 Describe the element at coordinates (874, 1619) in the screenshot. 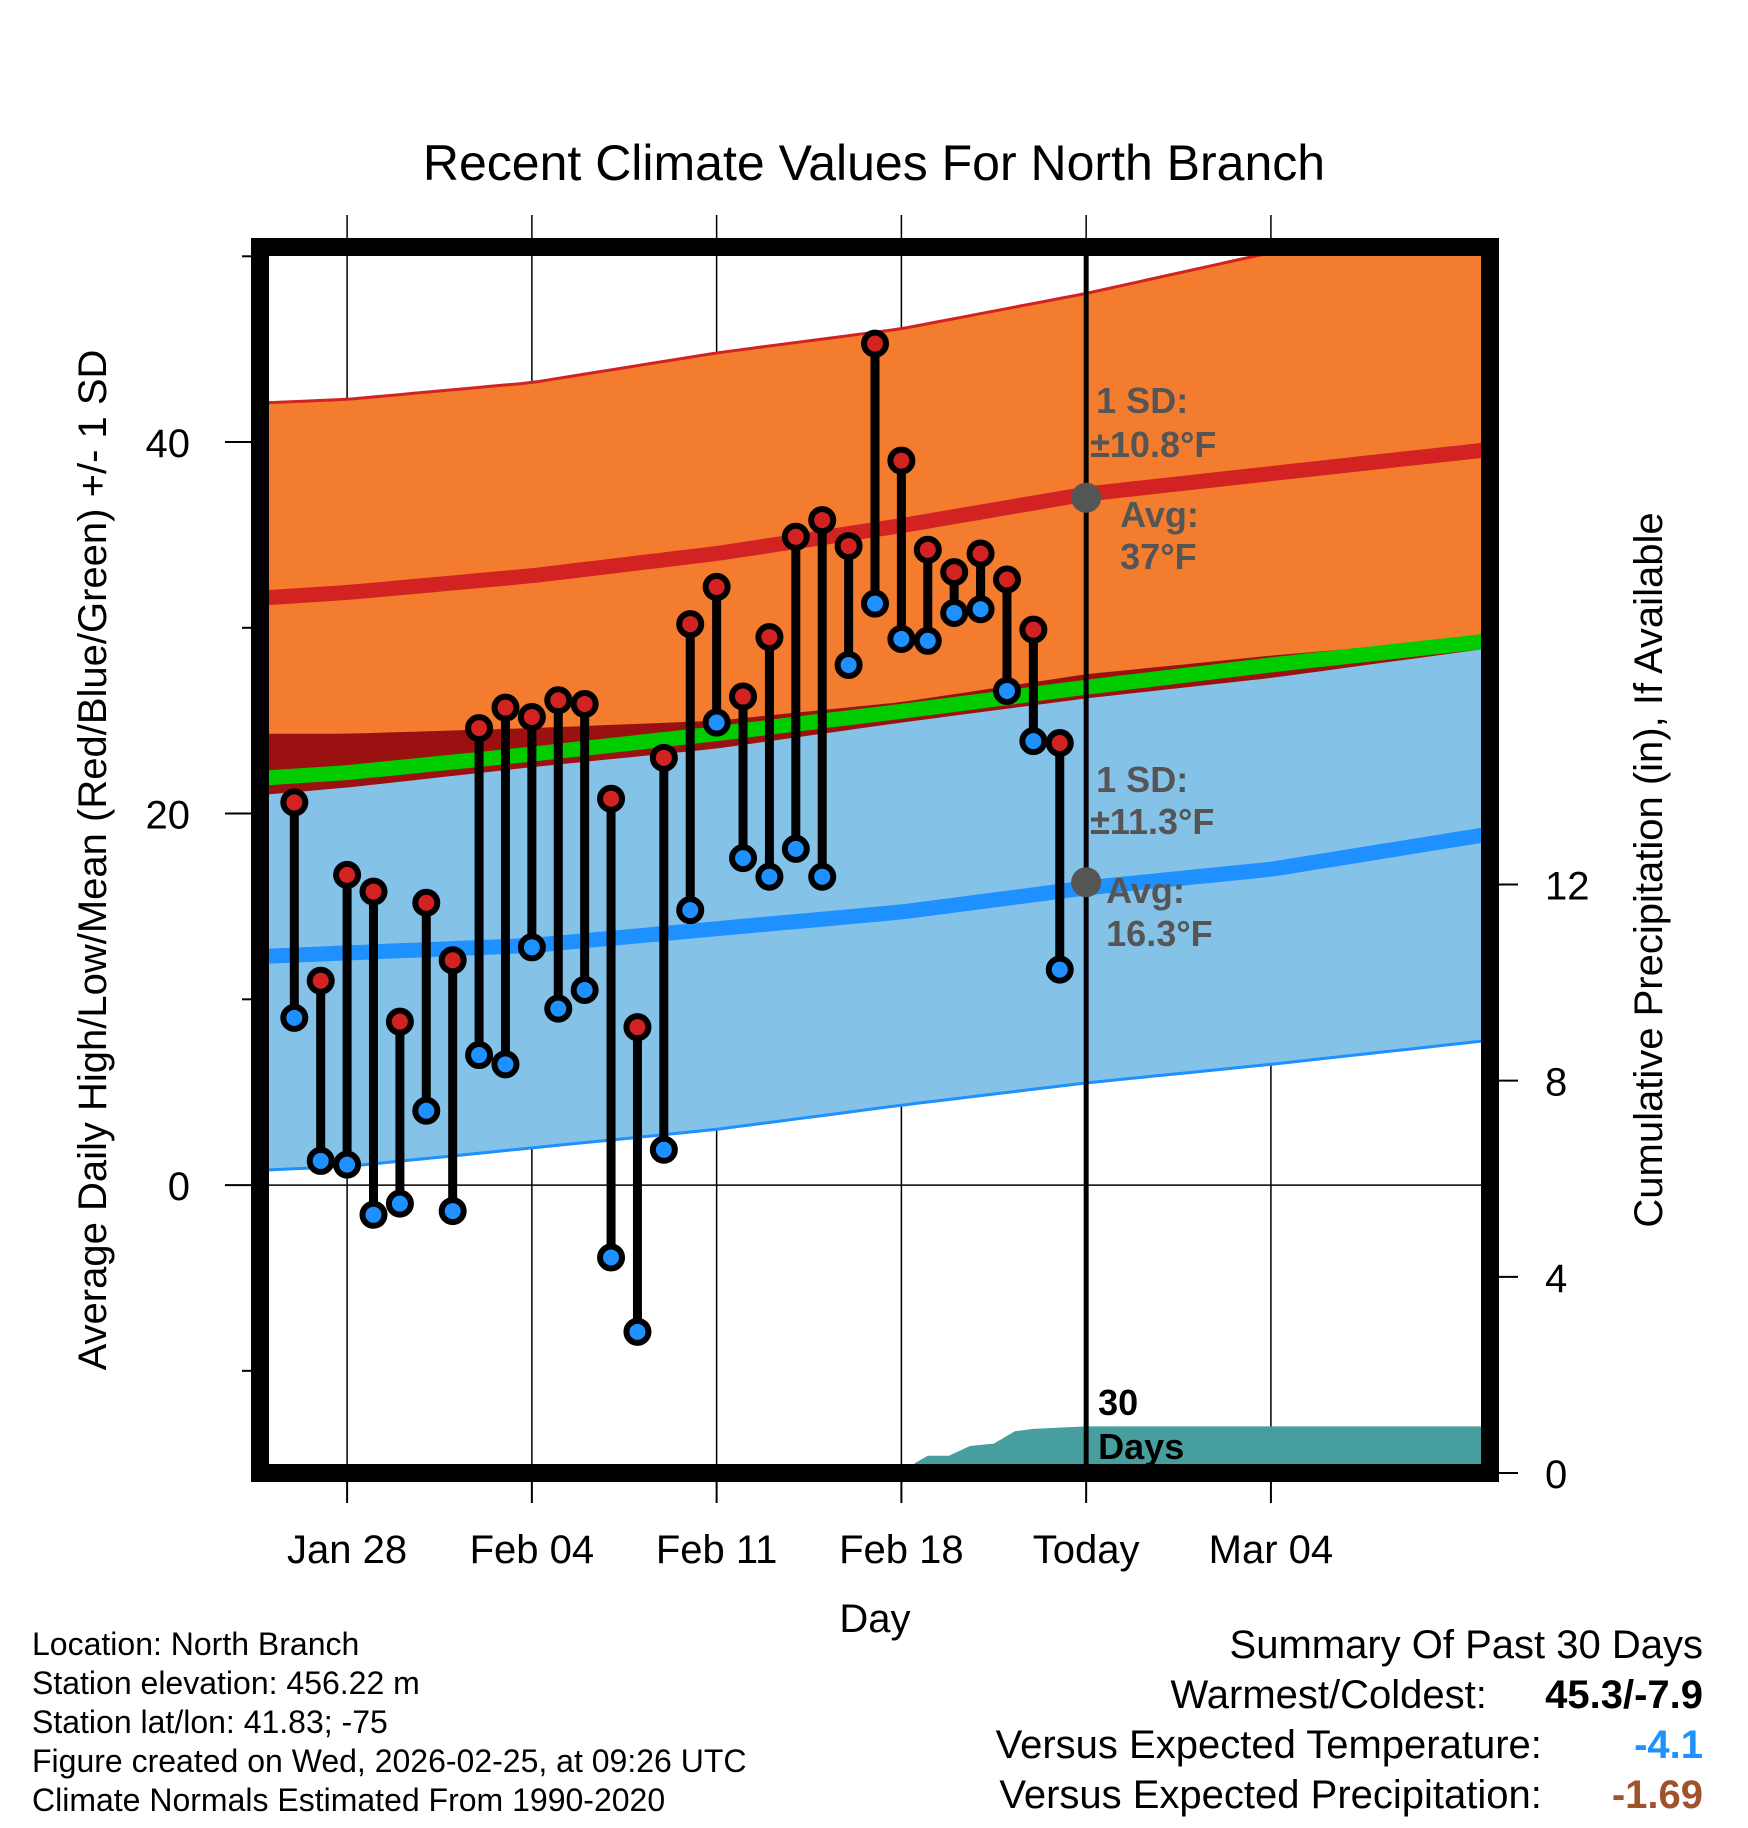

I see `x-axis-label: Day` at that location.